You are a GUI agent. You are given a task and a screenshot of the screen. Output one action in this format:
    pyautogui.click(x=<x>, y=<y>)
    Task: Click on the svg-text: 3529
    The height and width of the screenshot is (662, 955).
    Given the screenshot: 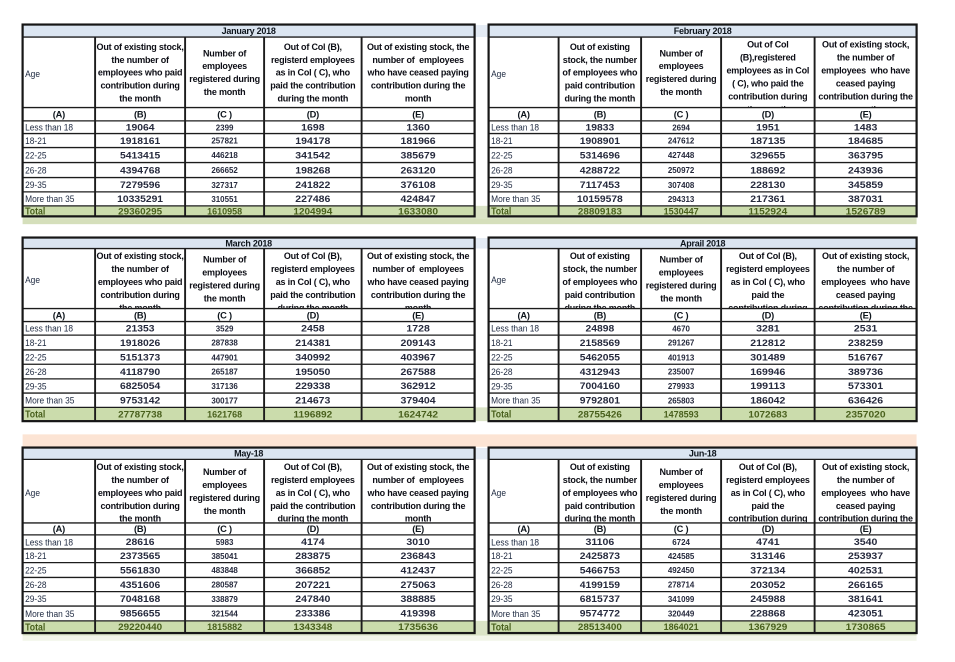 What is the action you would take?
    pyautogui.click(x=225, y=329)
    